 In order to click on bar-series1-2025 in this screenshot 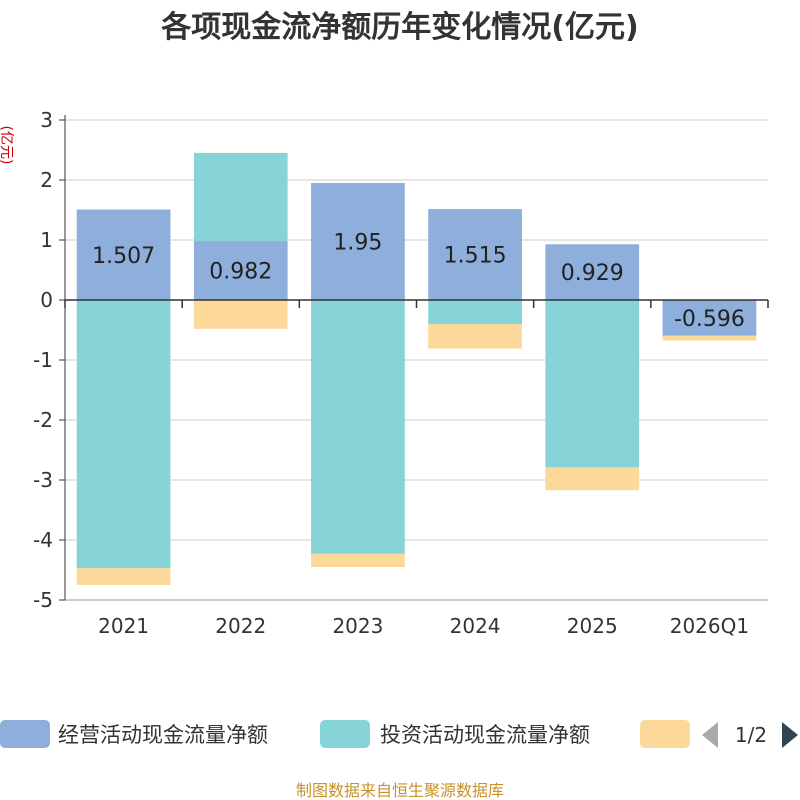, I will do `click(592, 384)`.